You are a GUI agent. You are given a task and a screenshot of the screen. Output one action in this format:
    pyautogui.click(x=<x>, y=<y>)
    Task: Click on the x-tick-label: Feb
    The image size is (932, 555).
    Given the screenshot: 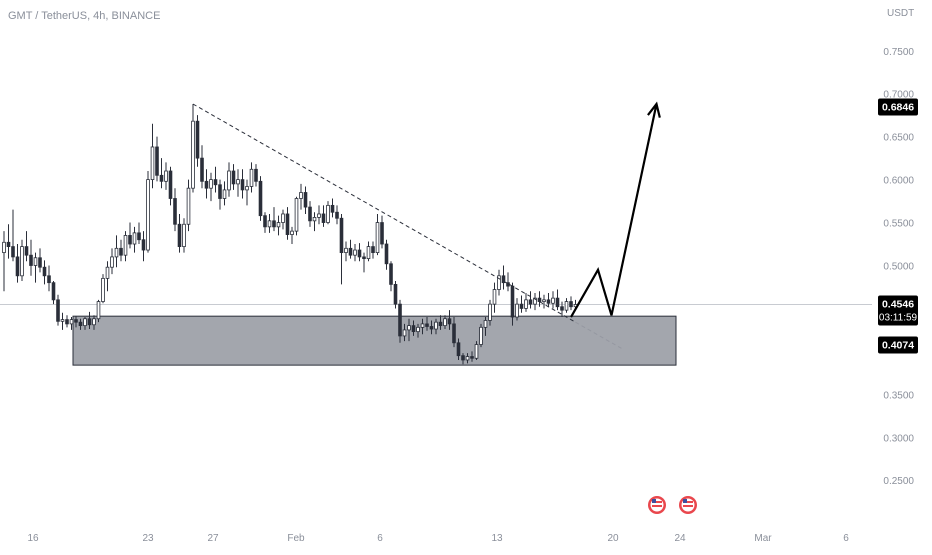 What is the action you would take?
    pyautogui.click(x=296, y=538)
    